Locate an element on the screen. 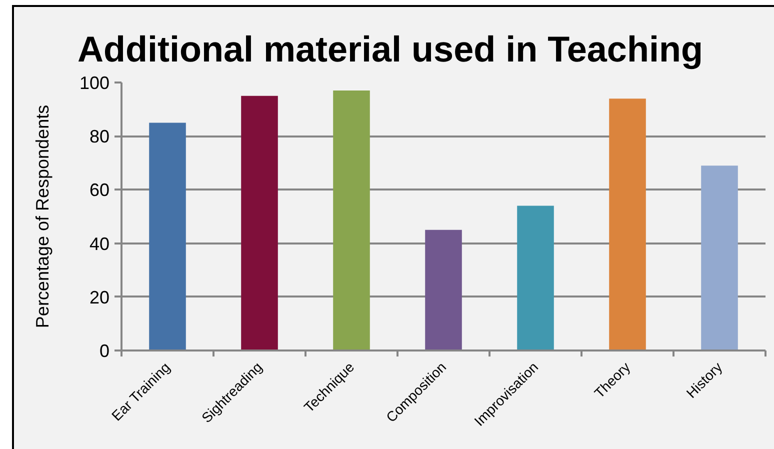 This screenshot has width=774, height=449. y-tick-label: 80 is located at coordinates (99, 136).